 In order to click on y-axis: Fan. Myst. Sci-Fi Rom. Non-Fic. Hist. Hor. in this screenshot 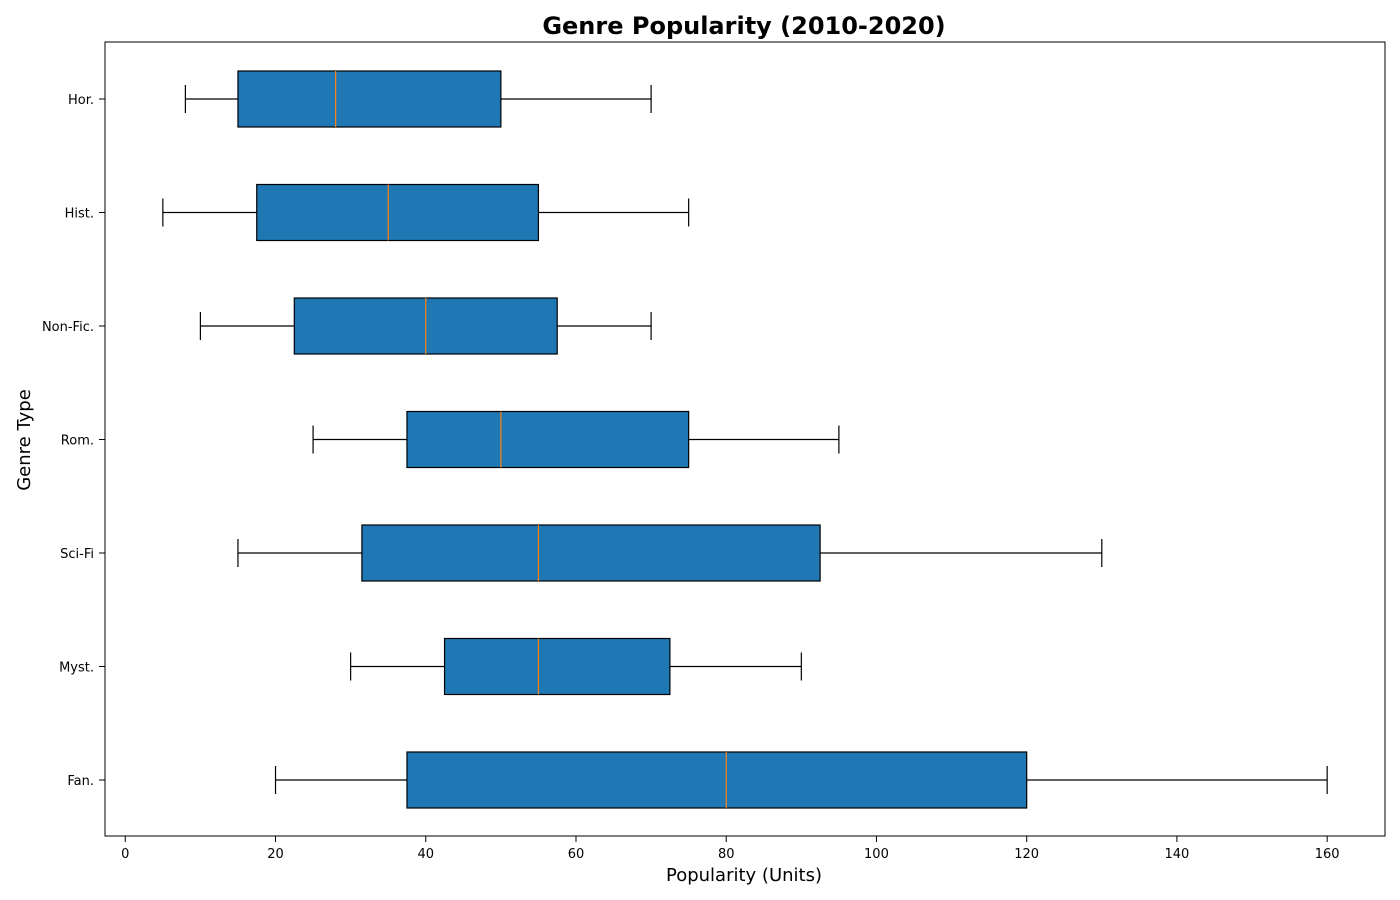, I will do `click(73, 441)`.